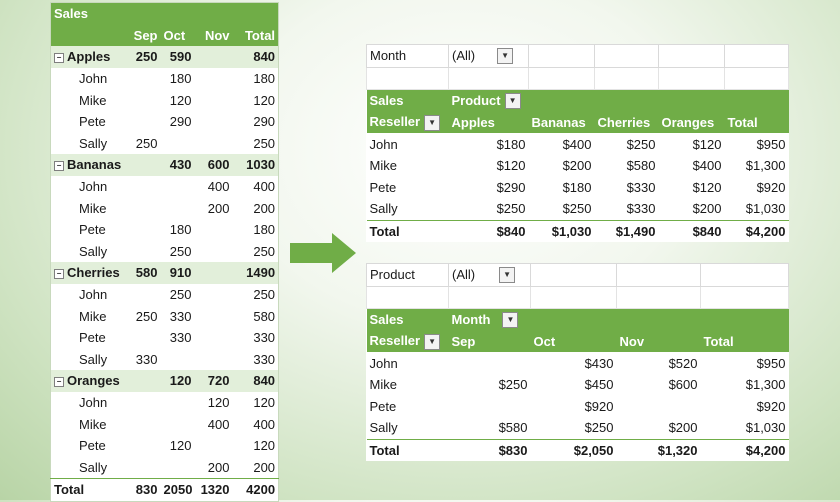 This screenshot has width=840, height=502. Describe the element at coordinates (177, 490) in the screenshot. I see `total-value: 2050` at that location.